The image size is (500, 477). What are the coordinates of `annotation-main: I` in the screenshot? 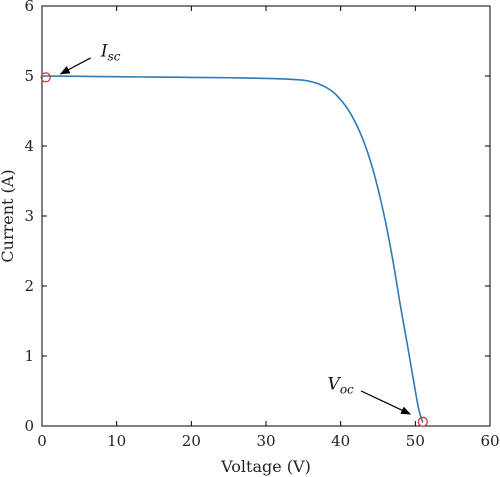 It's located at (104, 51).